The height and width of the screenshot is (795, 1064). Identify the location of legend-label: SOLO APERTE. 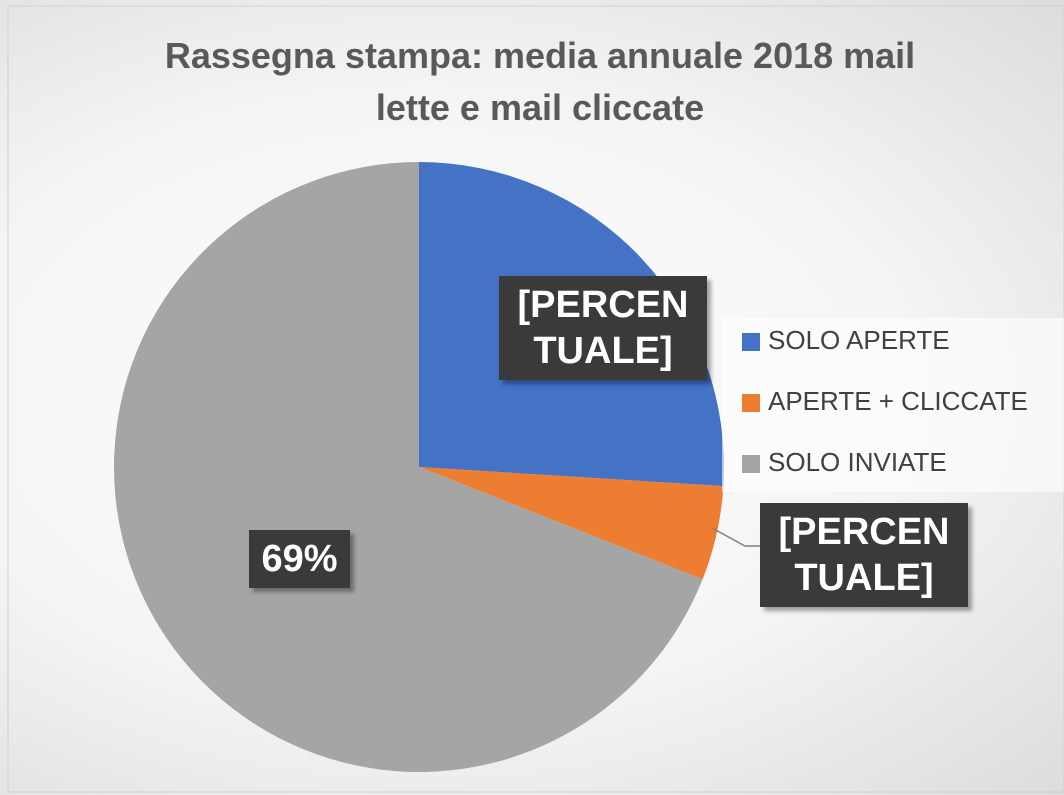
(859, 340).